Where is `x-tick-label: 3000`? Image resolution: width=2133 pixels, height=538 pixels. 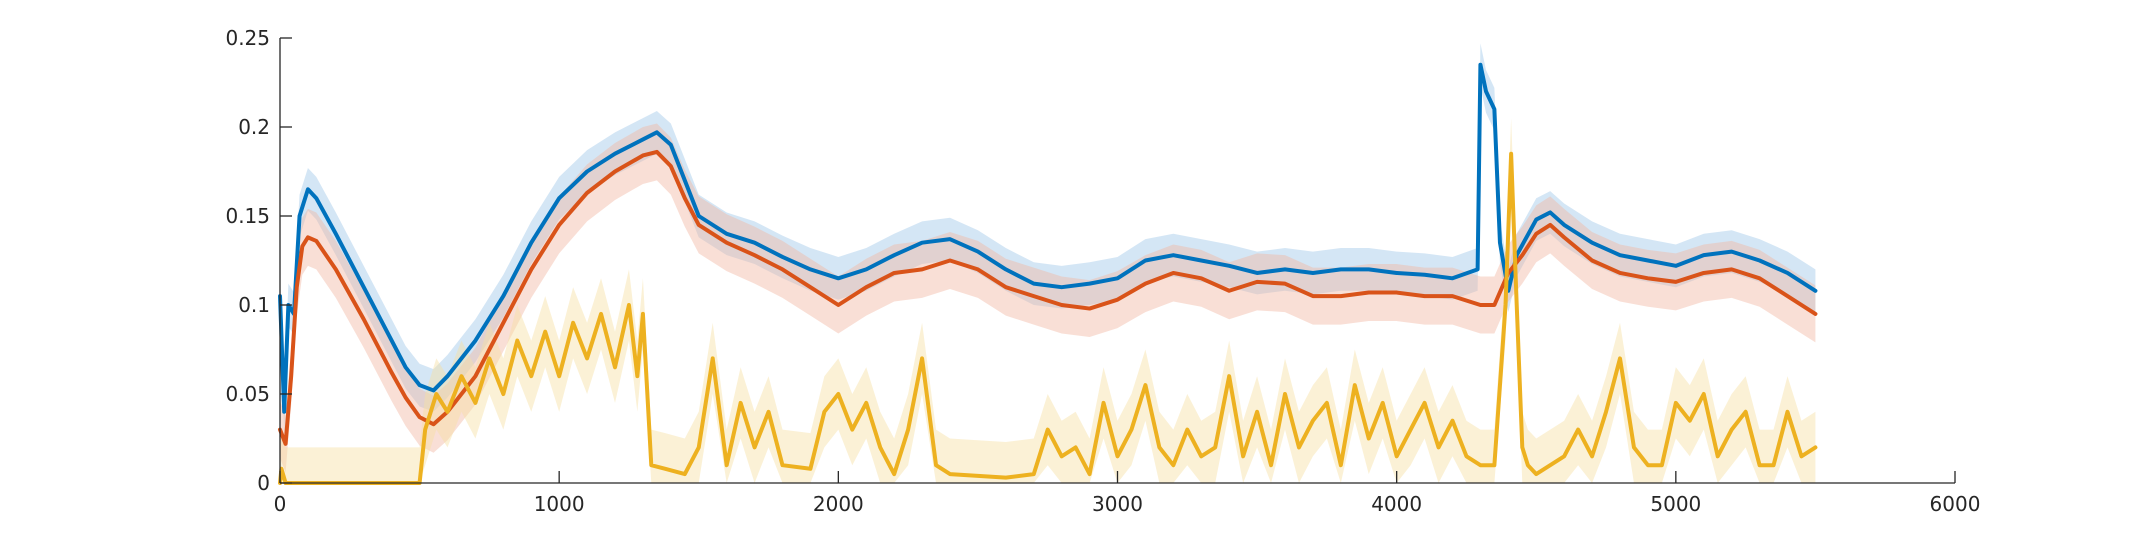
x-tick-label: 3000 is located at coordinates (1117, 504).